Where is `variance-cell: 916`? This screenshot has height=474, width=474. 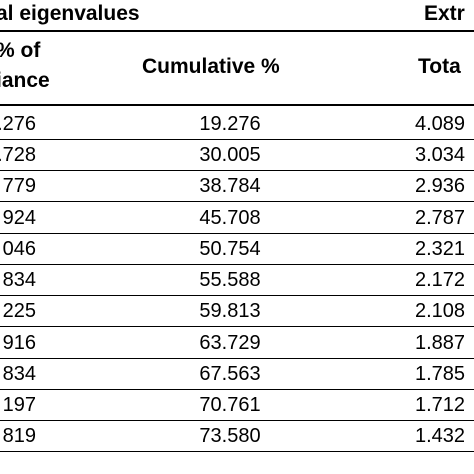 variance-cell: 916 is located at coordinates (19, 343).